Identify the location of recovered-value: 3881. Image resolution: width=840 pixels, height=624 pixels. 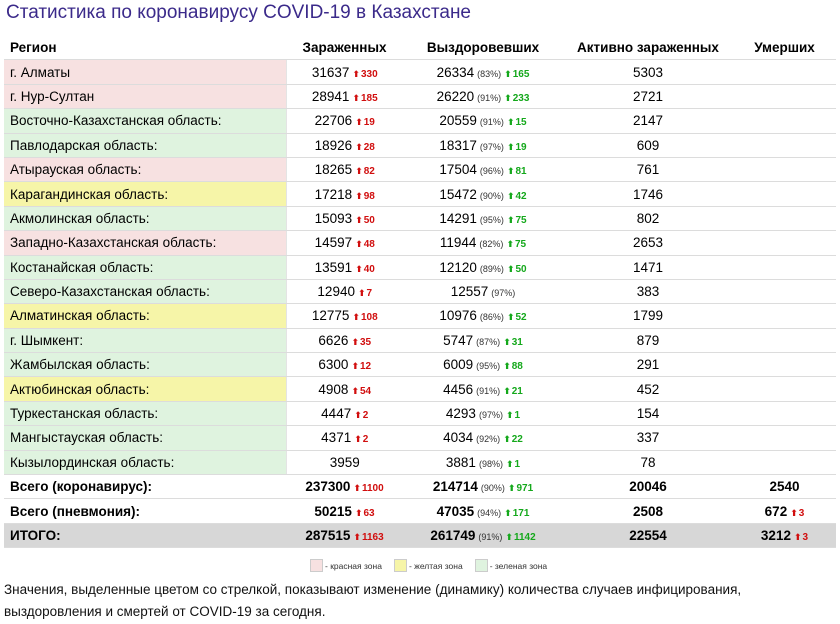
(460, 462).